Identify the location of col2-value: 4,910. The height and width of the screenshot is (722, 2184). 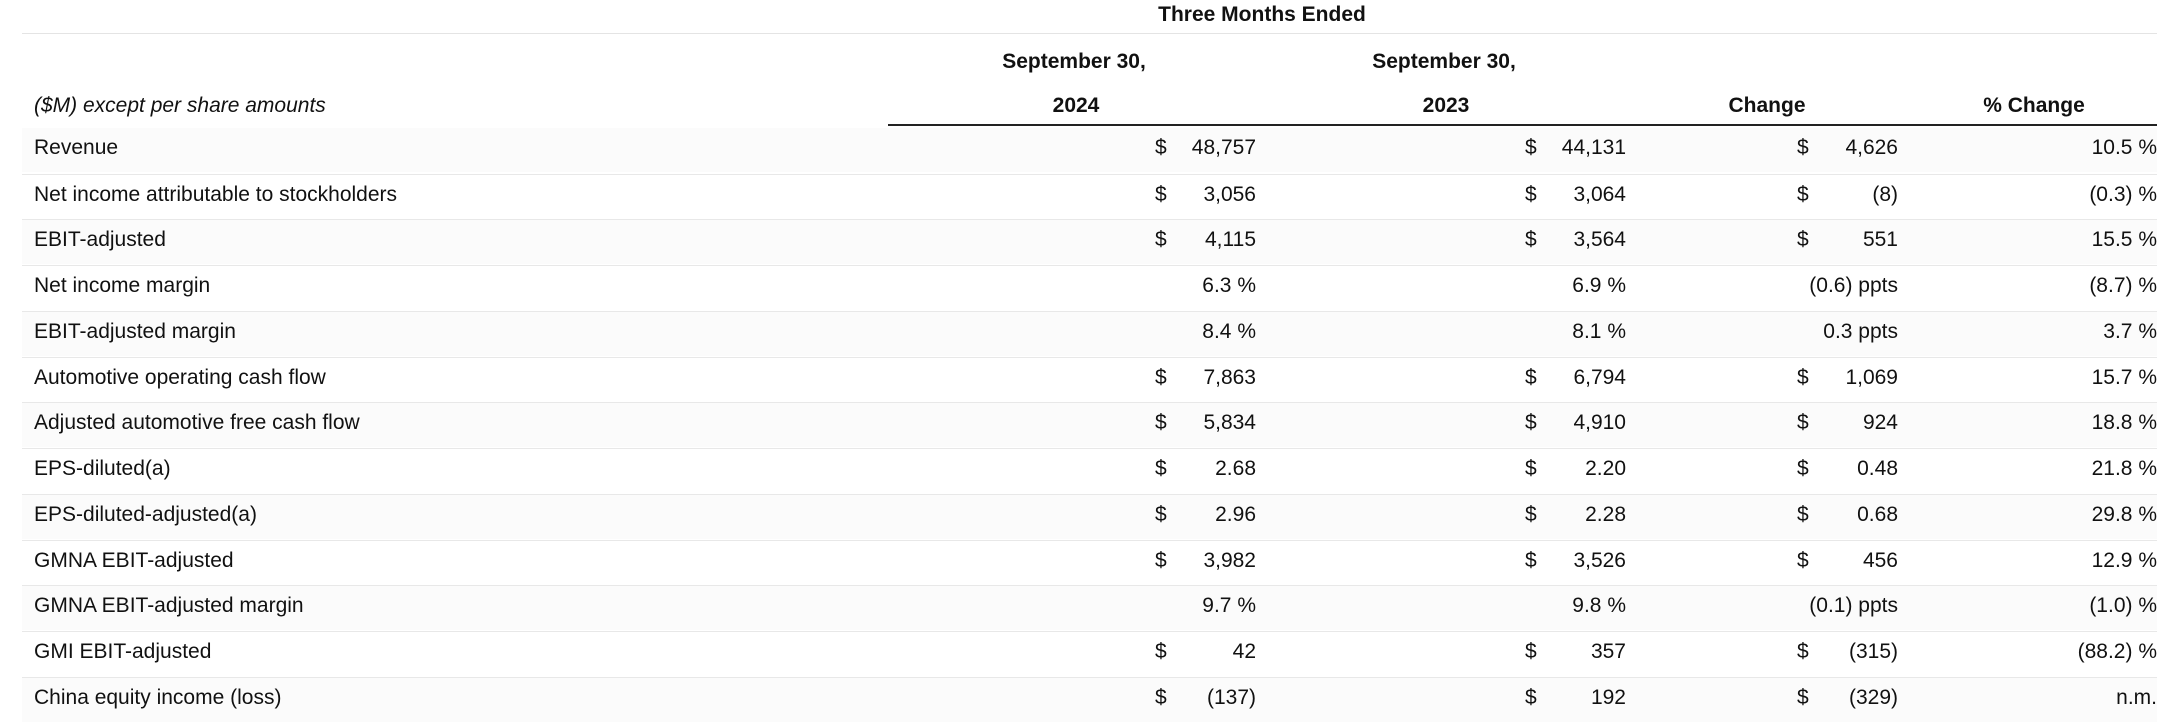
(1599, 422).